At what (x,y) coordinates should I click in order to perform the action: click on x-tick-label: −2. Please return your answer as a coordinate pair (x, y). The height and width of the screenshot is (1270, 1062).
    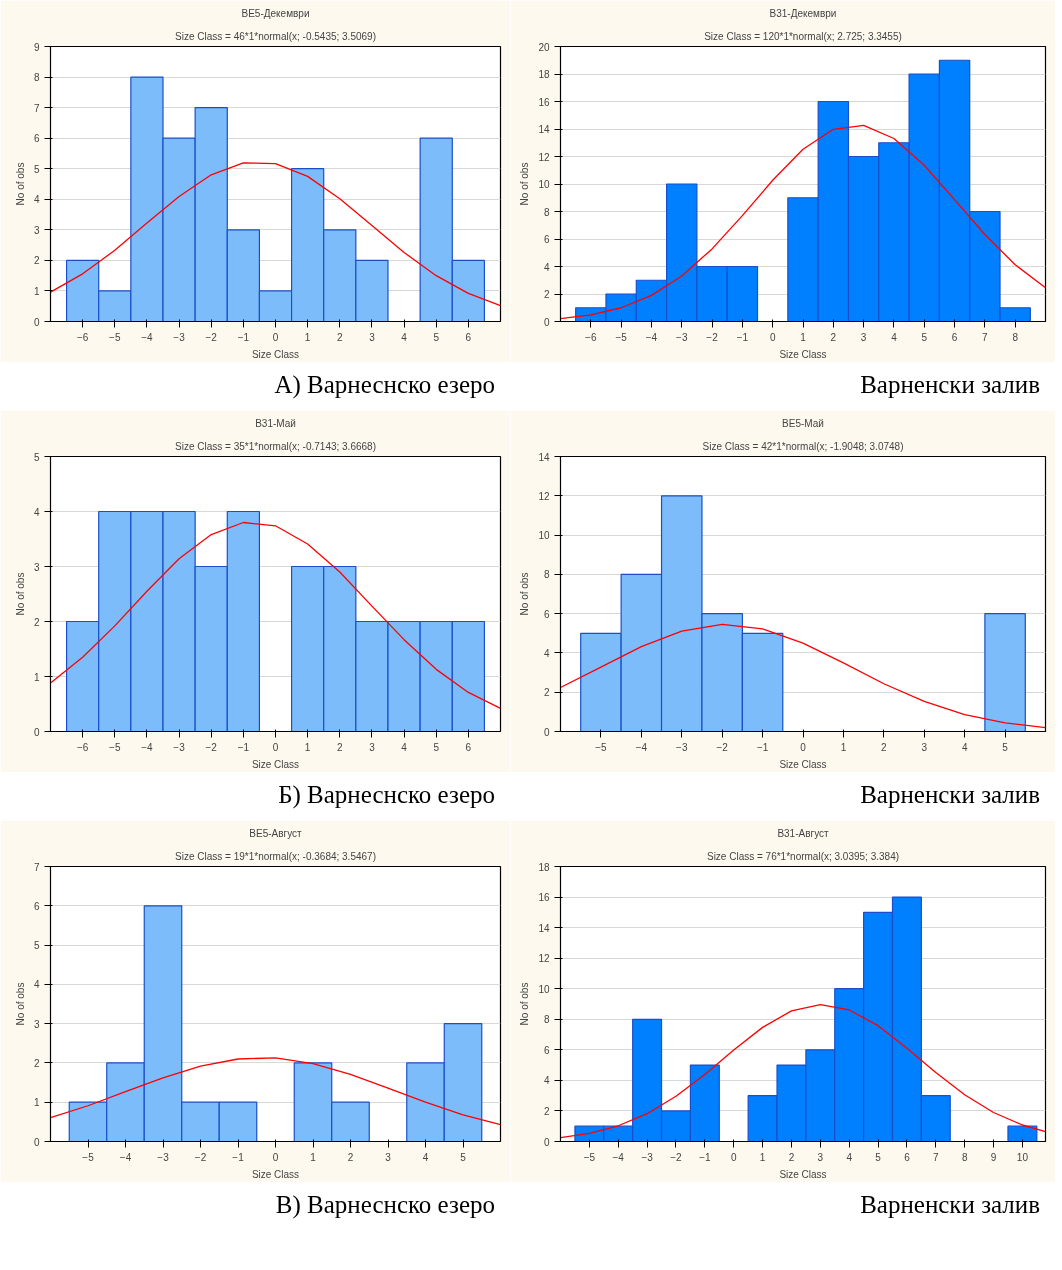
    Looking at the image, I should click on (712, 337).